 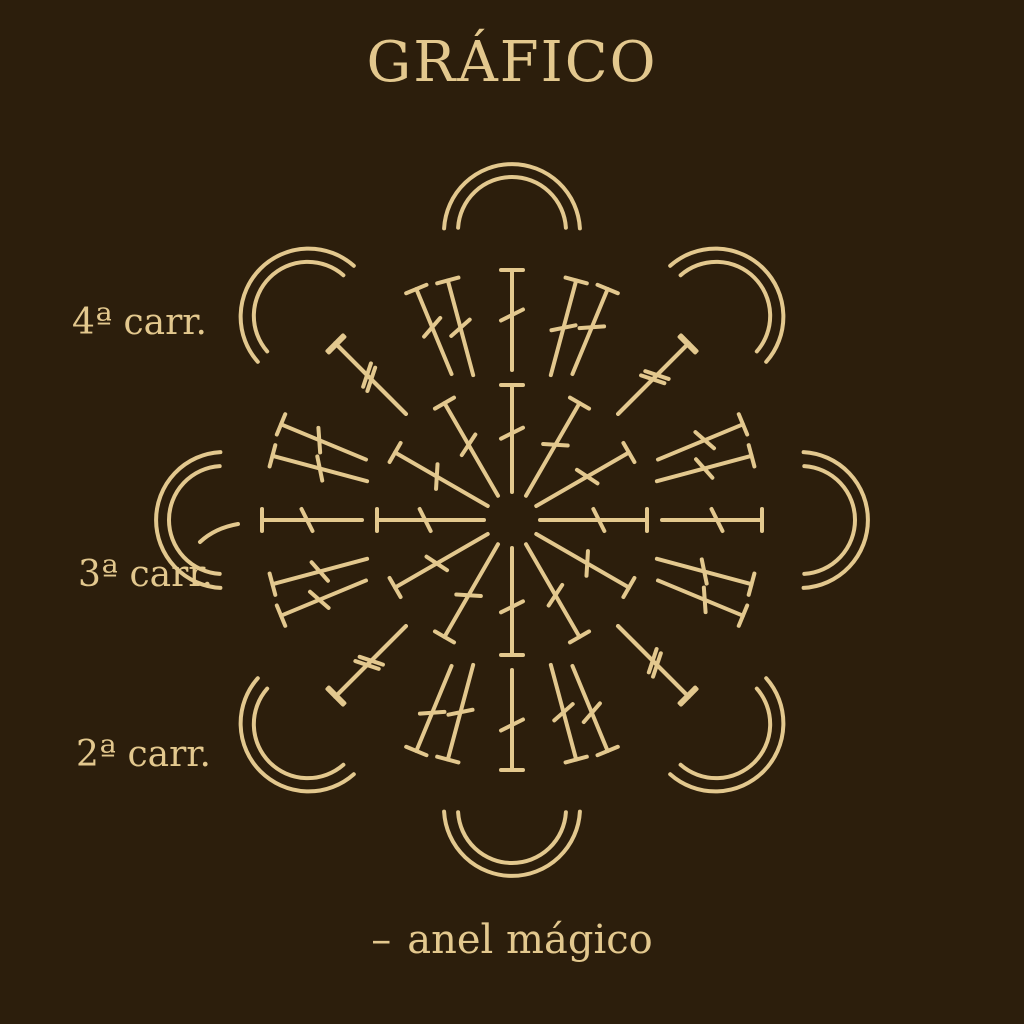 What do you see at coordinates (381, 940) in the screenshot?
I see `legend-symbol: –` at bounding box center [381, 940].